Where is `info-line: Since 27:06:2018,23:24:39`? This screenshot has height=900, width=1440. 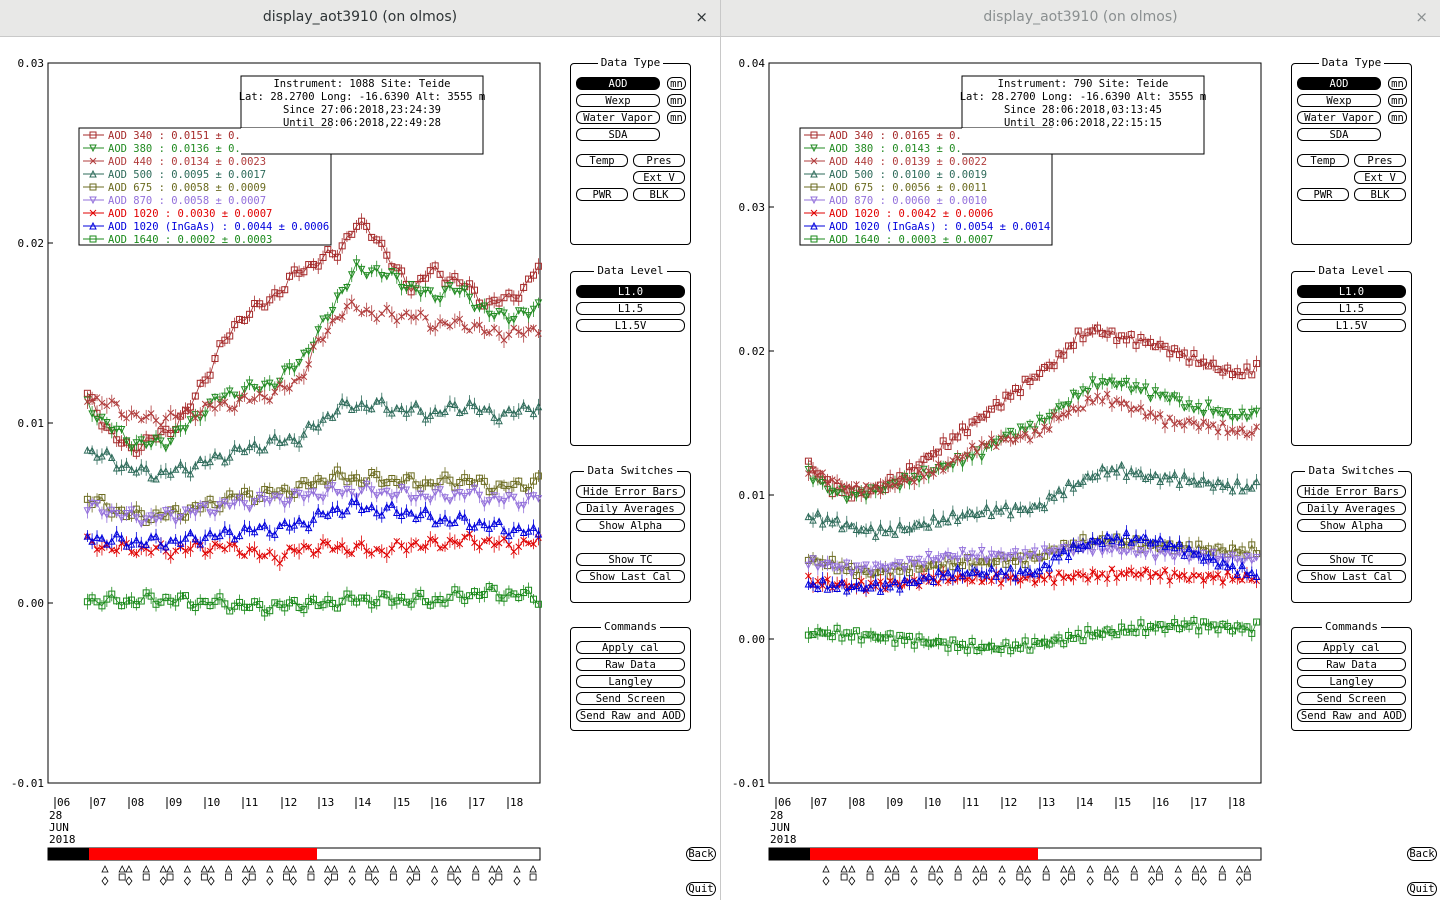 info-line: Since 27:06:2018,23:24:39 is located at coordinates (362, 110).